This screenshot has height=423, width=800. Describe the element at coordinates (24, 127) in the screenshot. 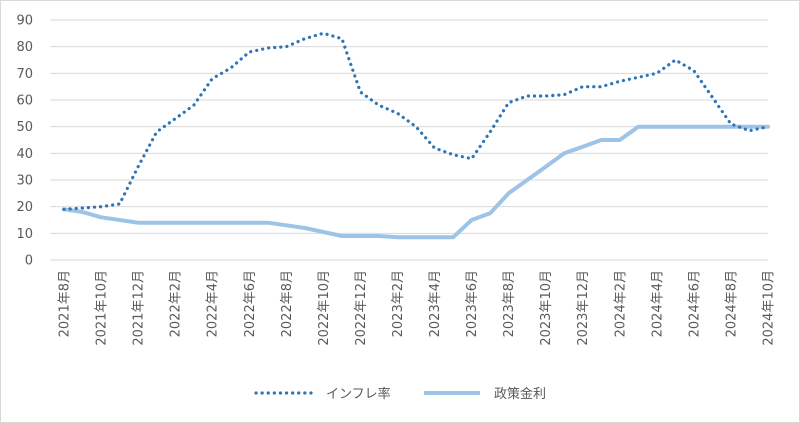

I see `y-tick-label: 50` at that location.